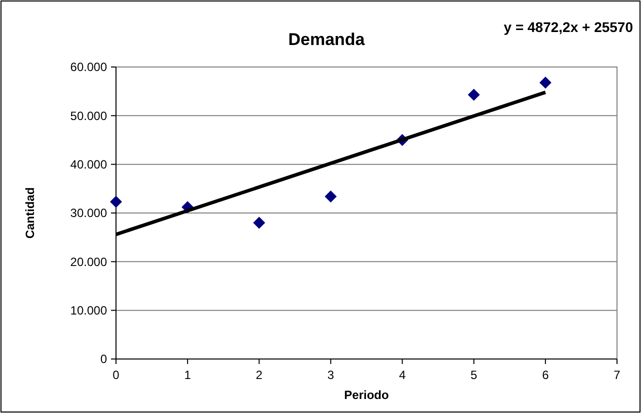 The width and height of the screenshot is (641, 413). What do you see at coordinates (188, 375) in the screenshot?
I see `x-tick-label: 1` at bounding box center [188, 375].